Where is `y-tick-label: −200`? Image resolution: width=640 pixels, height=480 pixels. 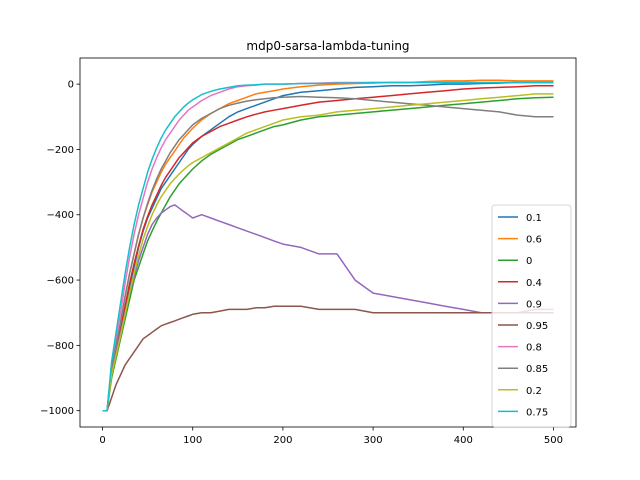
y-tick-label: −200 is located at coordinates (60, 150).